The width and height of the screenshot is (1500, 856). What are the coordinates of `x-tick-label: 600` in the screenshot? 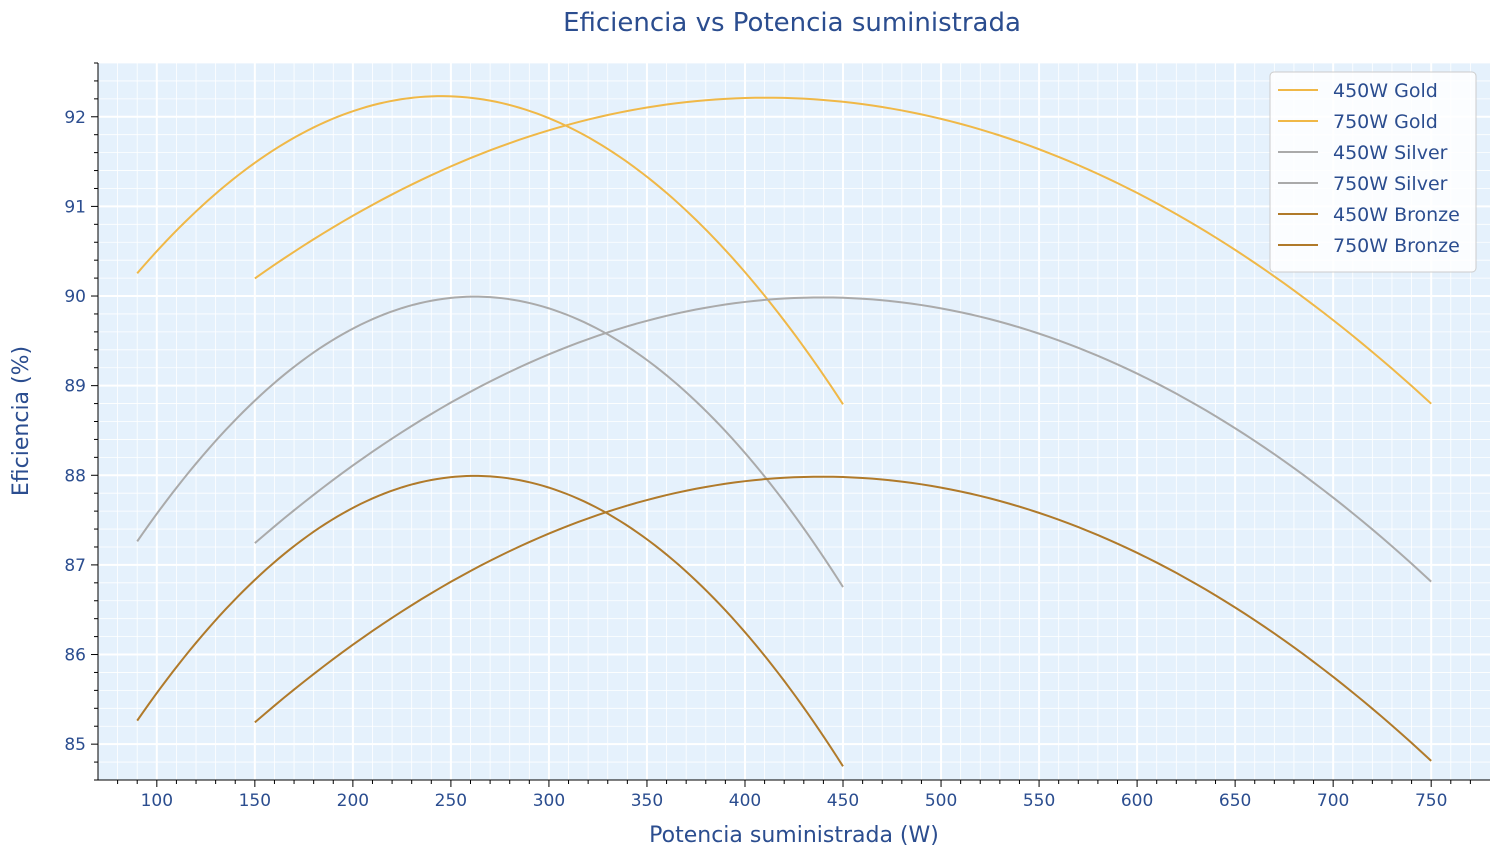 It's located at (1137, 801).